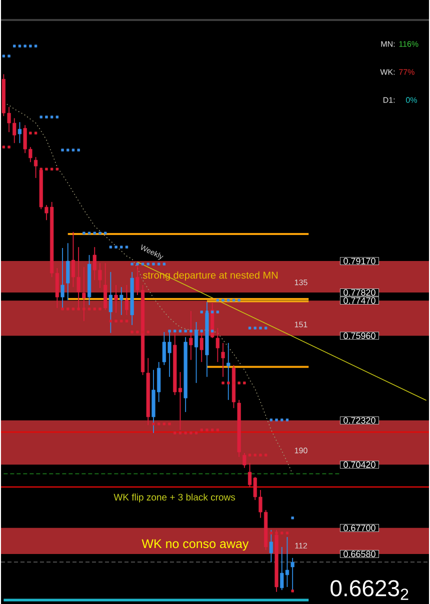 The image size is (430, 604). Describe the element at coordinates (360, 554) in the screenshot. I see `y-tick-label: 0.66580` at that location.